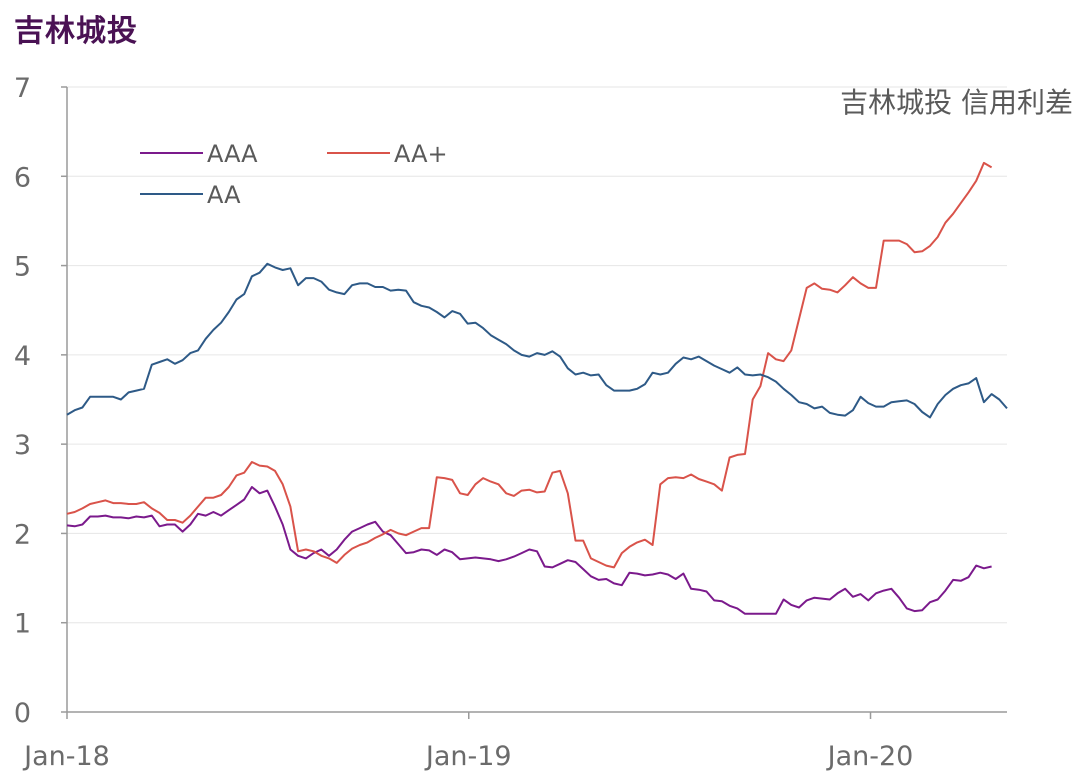 Image resolution: width=1080 pixels, height=780 pixels. What do you see at coordinates (870, 756) in the screenshot?
I see `x-tick-label: Jan-20` at bounding box center [870, 756].